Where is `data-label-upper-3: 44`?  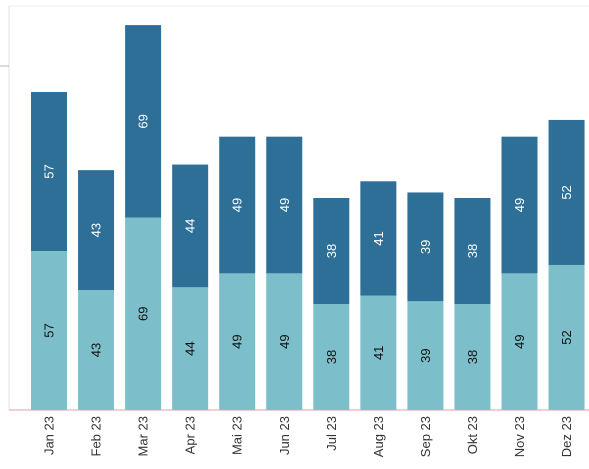
data-label-upper-3: 44 is located at coordinates (190, 226).